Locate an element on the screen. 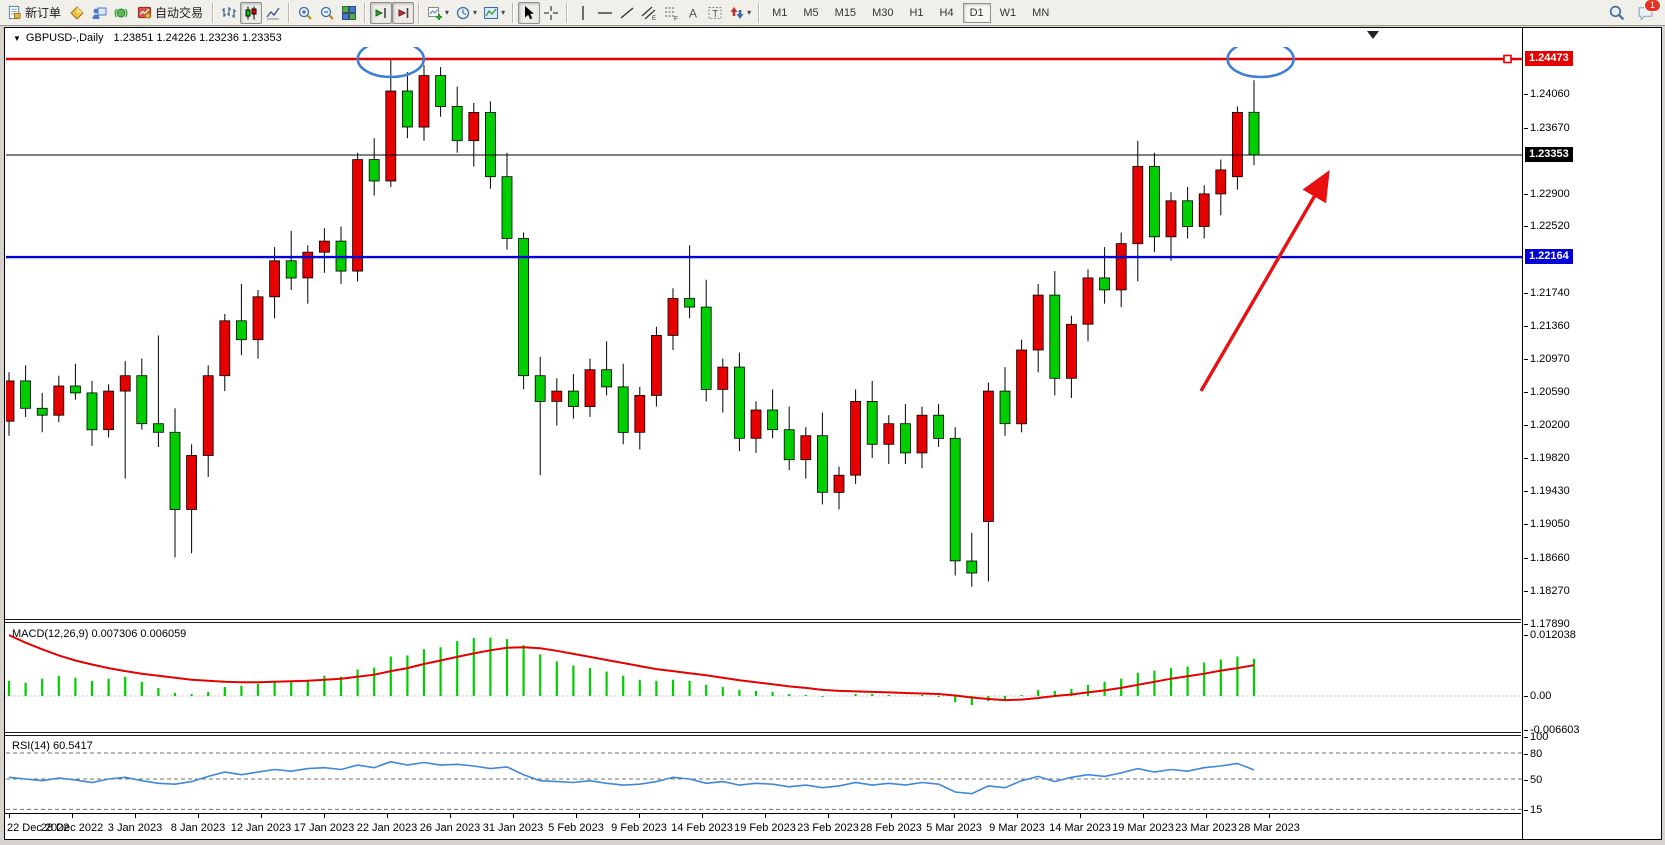 The image size is (1665, 845). line-chart-icon is located at coordinates (273, 13).